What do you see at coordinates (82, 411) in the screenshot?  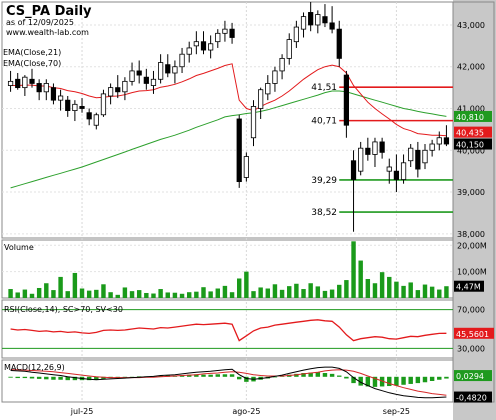 I see `x-tick-label: jul-25` at bounding box center [82, 411].